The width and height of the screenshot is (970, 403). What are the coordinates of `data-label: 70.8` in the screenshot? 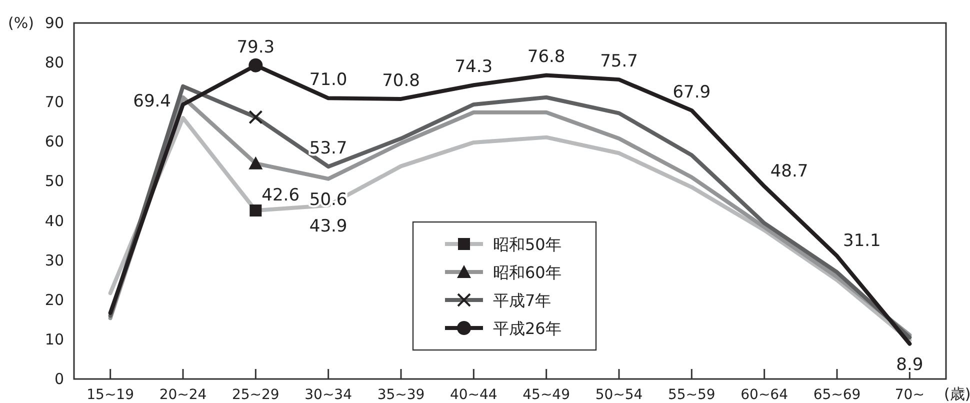 It's located at (401, 80).